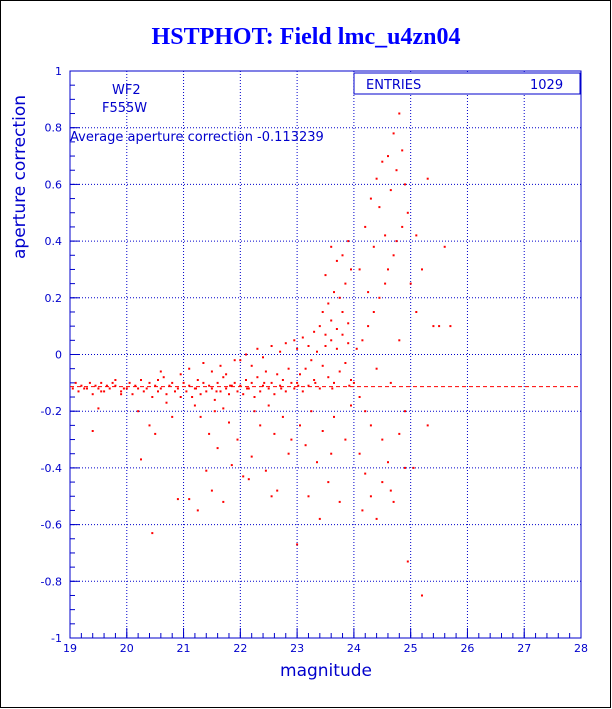  Describe the element at coordinates (54, 298) in the screenshot. I see `y-tick-label: 0.2` at that location.